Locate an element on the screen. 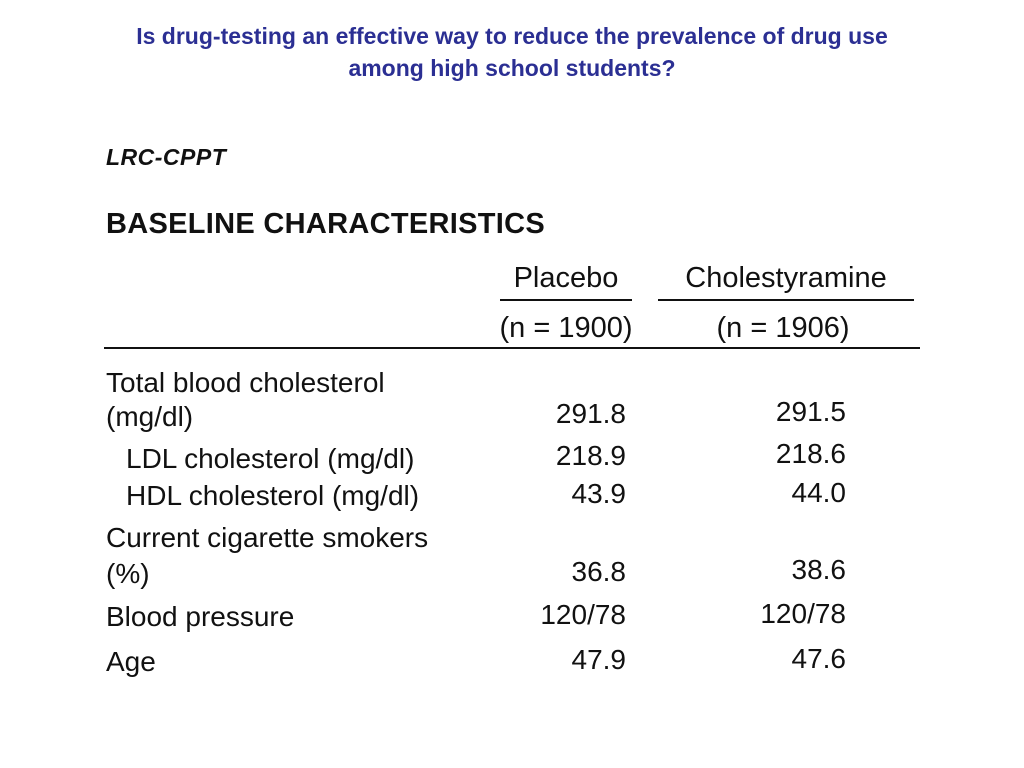 Image resolution: width=1024 pixels, height=768 pixels. row-label-smokers: Current cigarette smokers is located at coordinates (267, 537).